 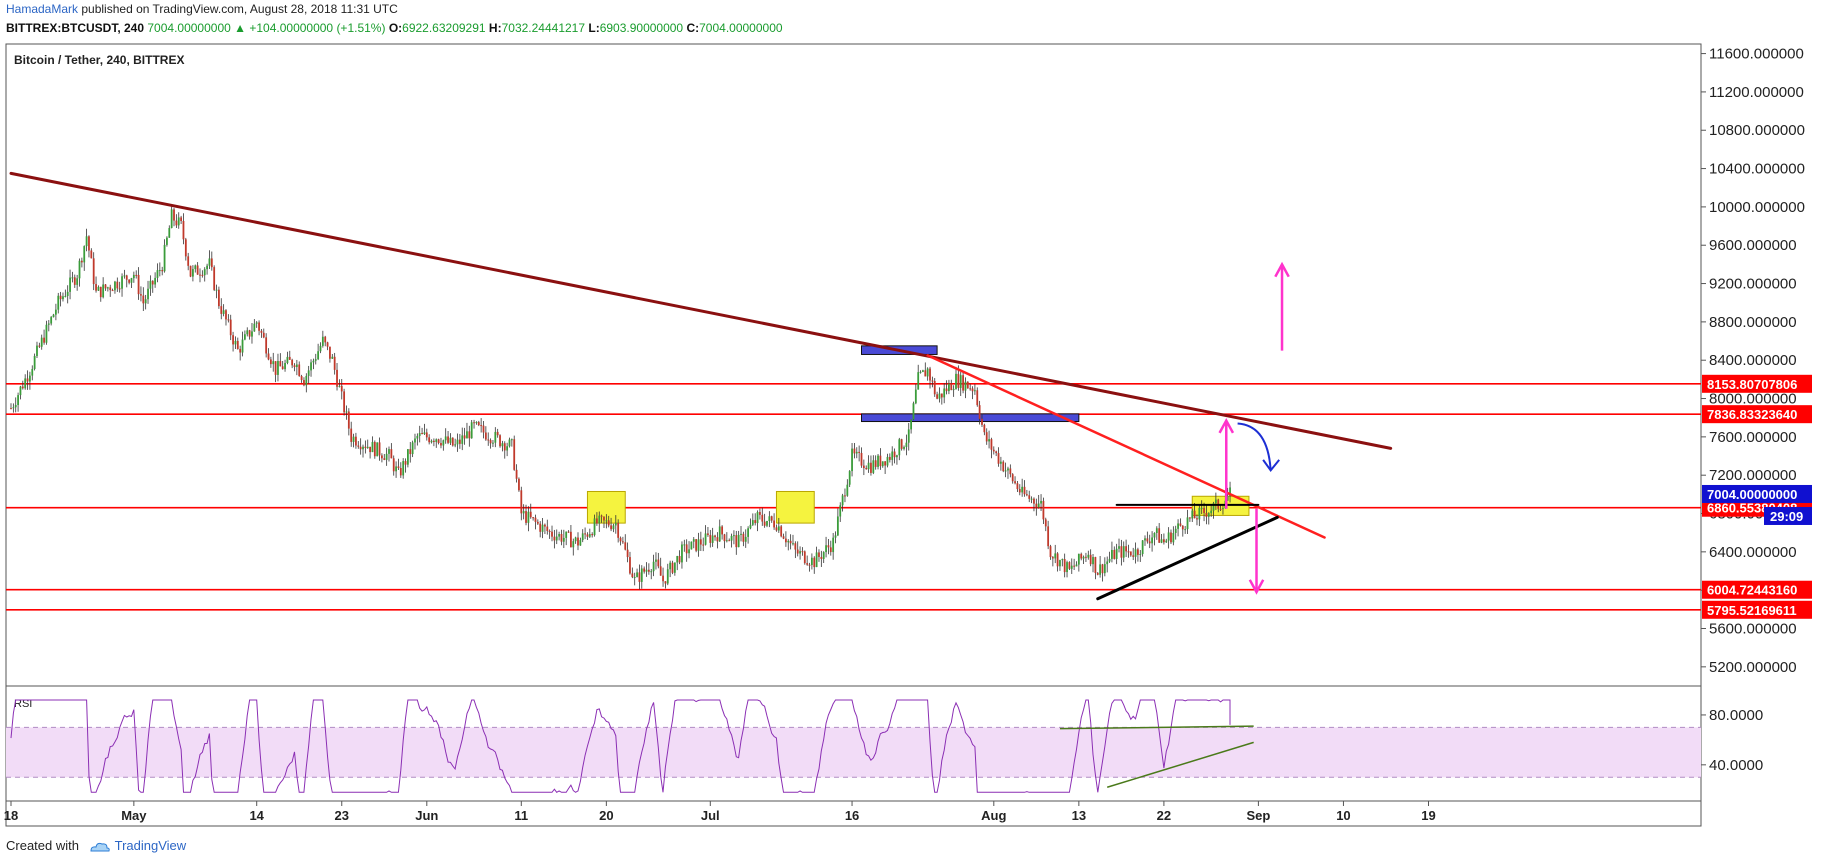 What do you see at coordinates (1757, 169) in the screenshot?
I see `price-tick-label: 10400.000000` at bounding box center [1757, 169].